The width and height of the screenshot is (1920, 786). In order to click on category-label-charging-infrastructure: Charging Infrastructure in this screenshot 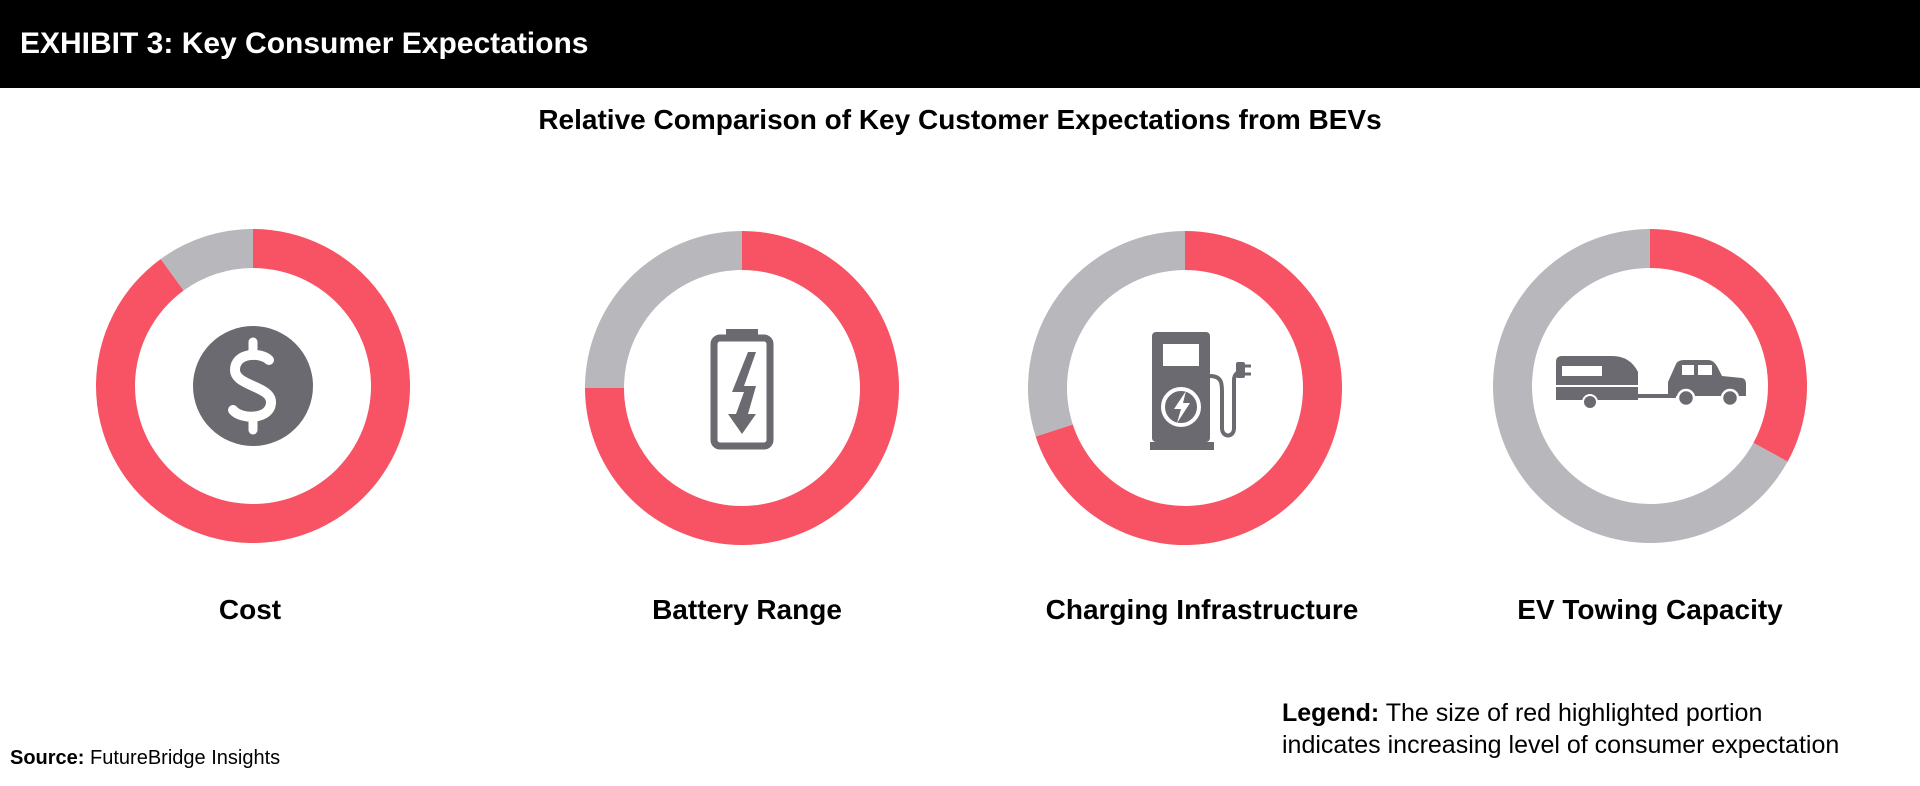, I will do `click(1202, 609)`.